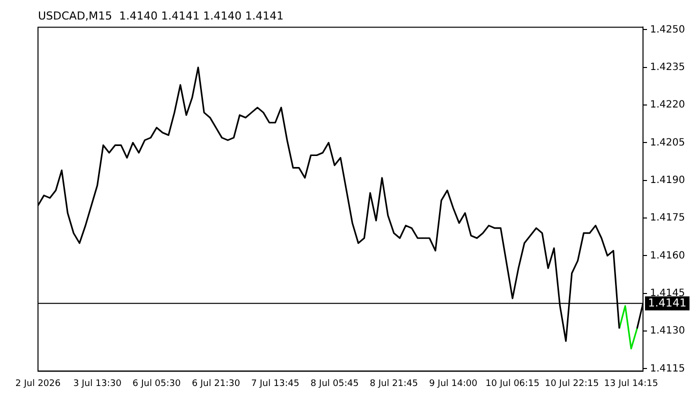 Image resolution: width=700 pixels, height=400 pixels. Describe the element at coordinates (38, 383) in the screenshot. I see `x-tick-label: 2 Jul 2026` at that location.